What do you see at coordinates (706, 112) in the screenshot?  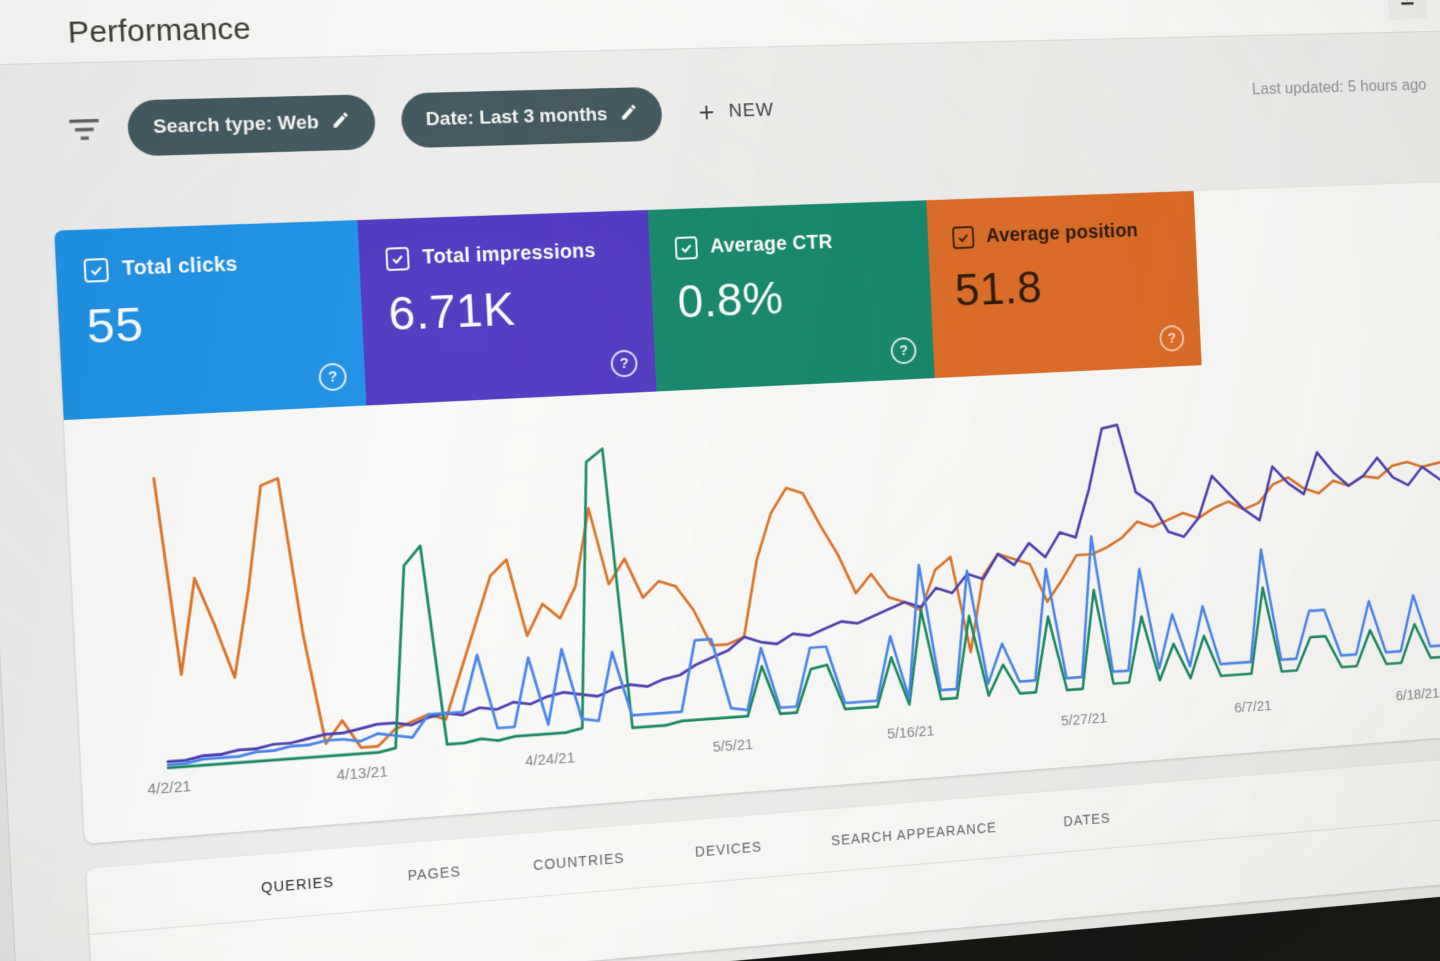 I see `plus-icon: +` at bounding box center [706, 112].